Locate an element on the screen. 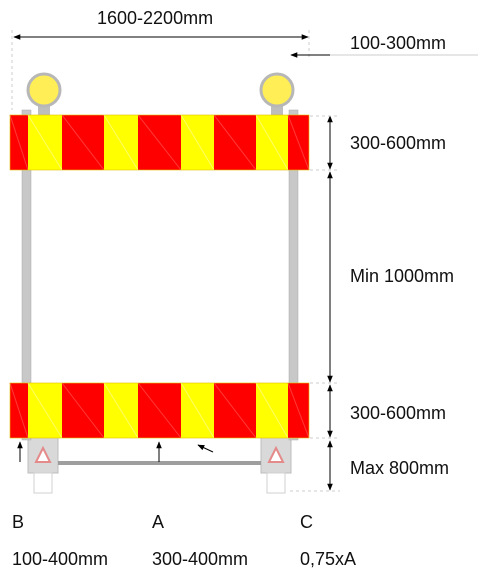 This screenshot has width=478, height=586. top-warning-board is located at coordinates (159, 142).